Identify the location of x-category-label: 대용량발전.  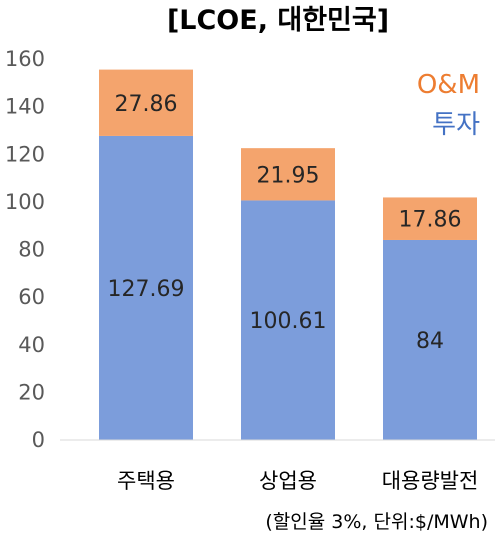
(430, 481).